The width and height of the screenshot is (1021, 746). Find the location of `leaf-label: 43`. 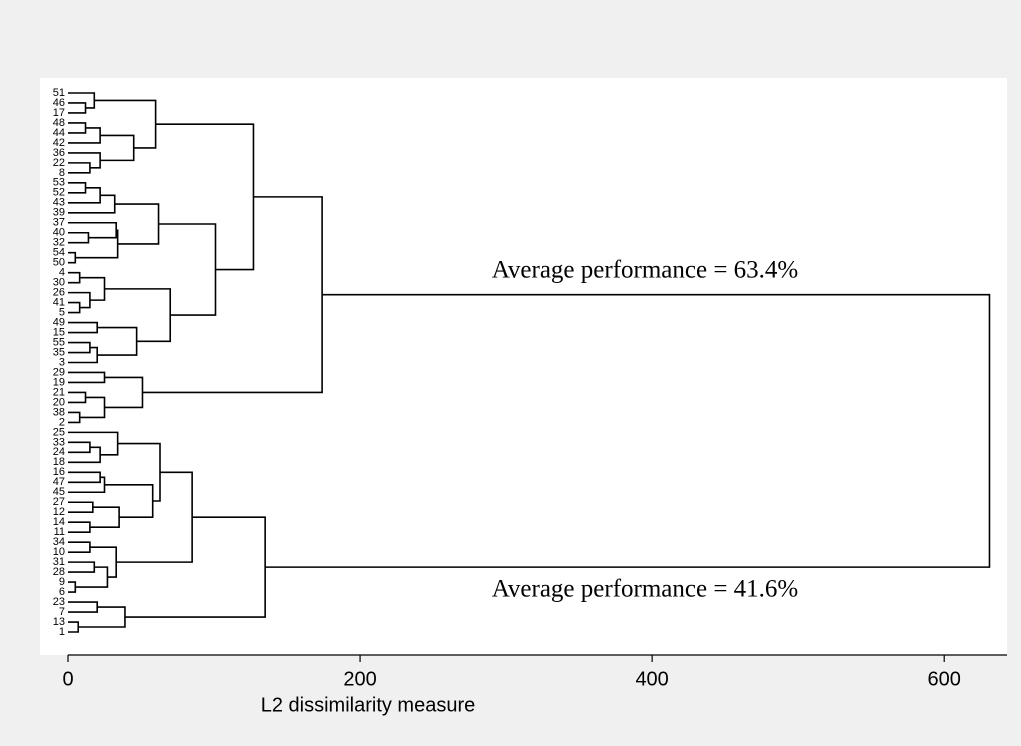

leaf-label: 43 is located at coordinates (59, 203).